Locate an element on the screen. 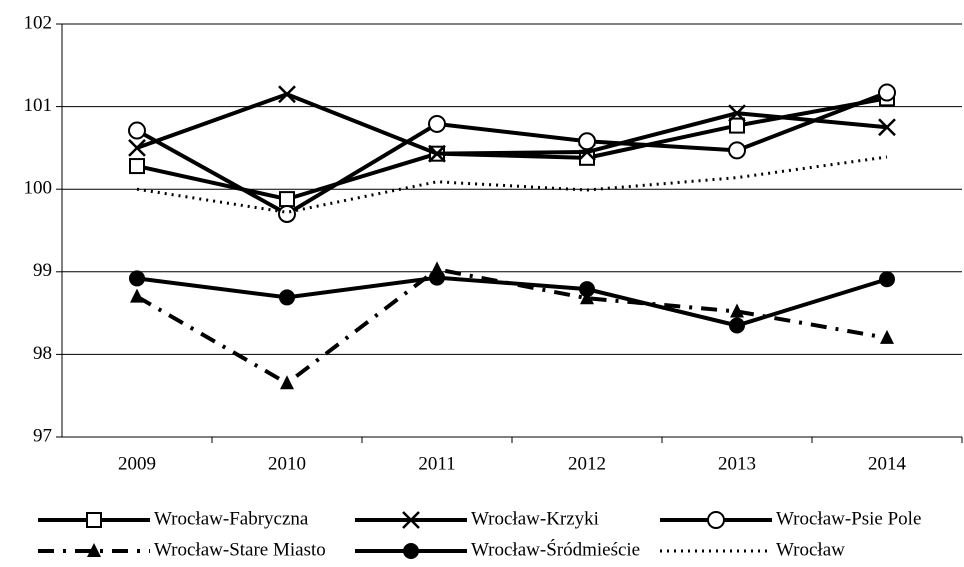  y-tick-label: 100 is located at coordinates (38, 188).